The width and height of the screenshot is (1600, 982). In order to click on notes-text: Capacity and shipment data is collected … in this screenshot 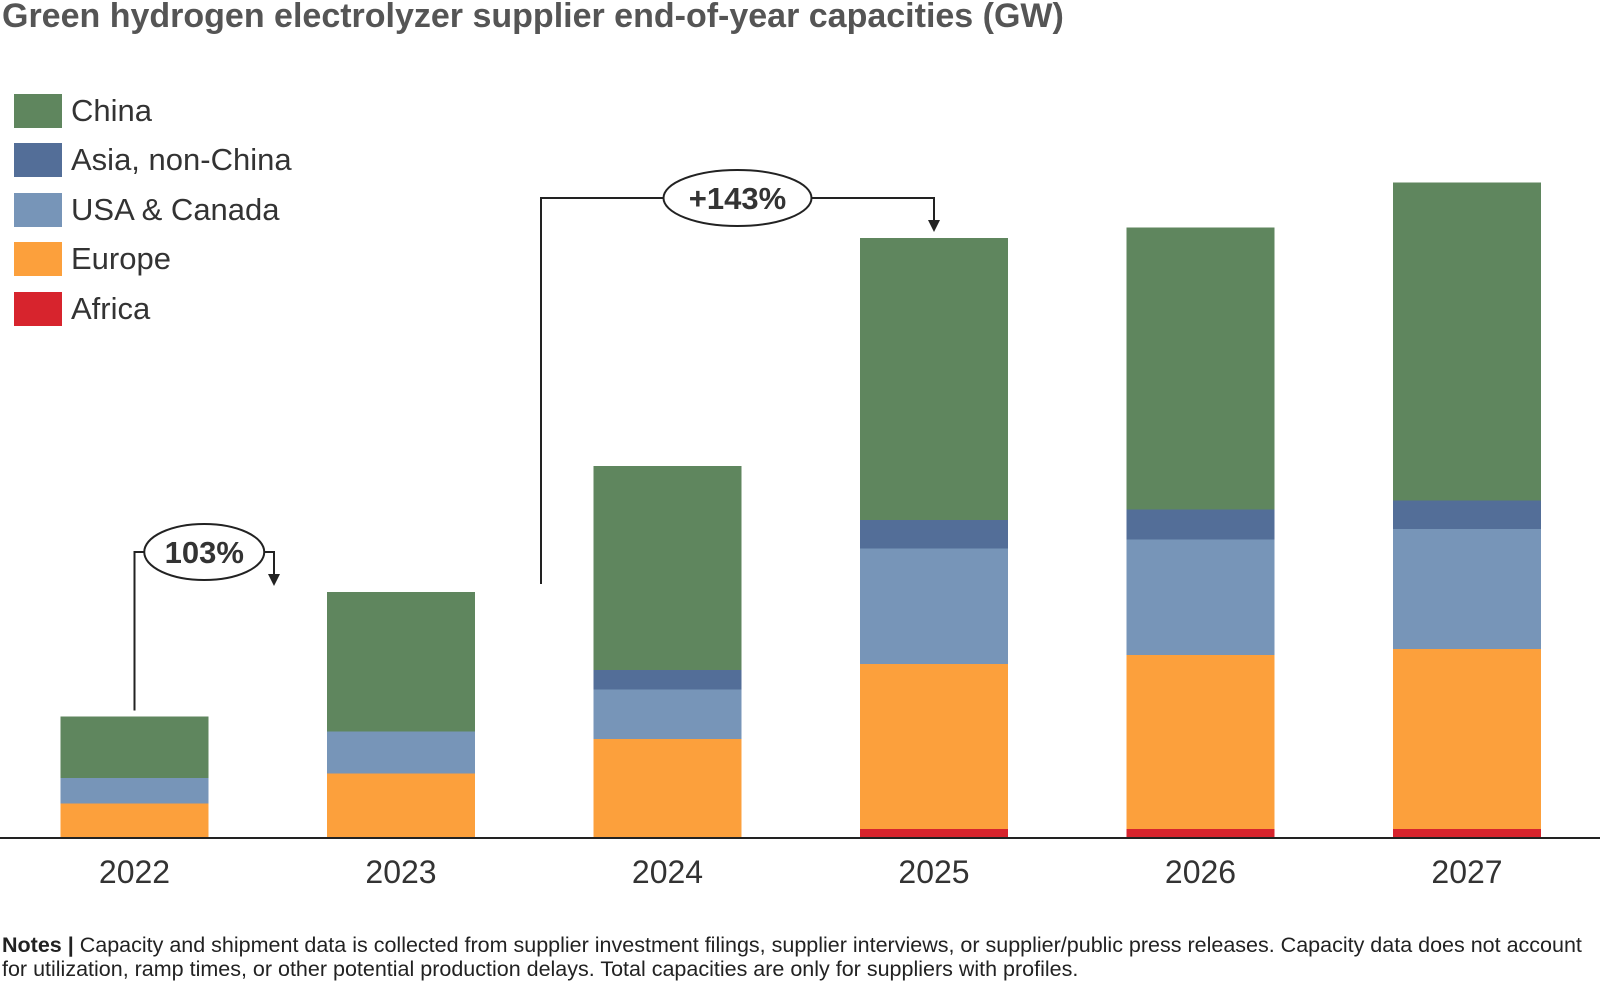, I will do `click(792, 957)`.